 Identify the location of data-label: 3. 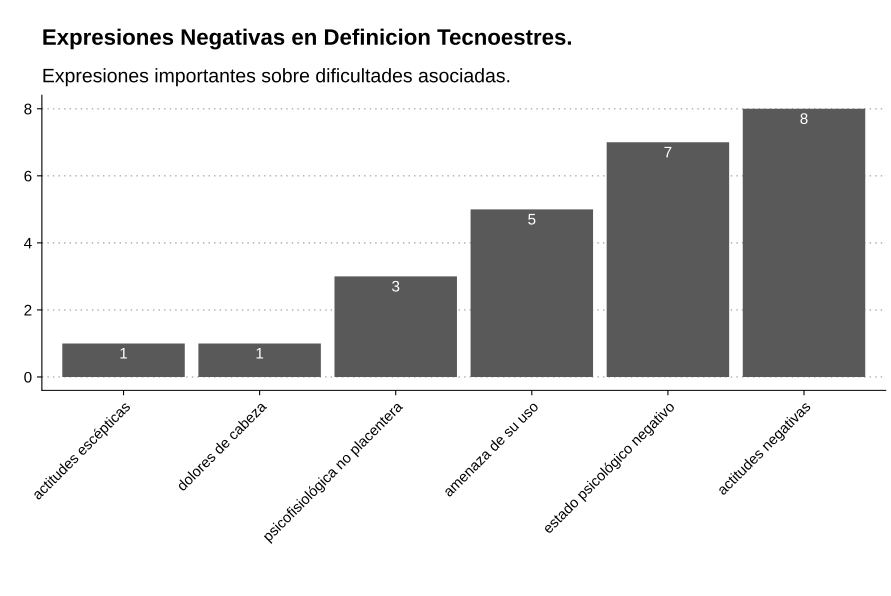
(396, 286).